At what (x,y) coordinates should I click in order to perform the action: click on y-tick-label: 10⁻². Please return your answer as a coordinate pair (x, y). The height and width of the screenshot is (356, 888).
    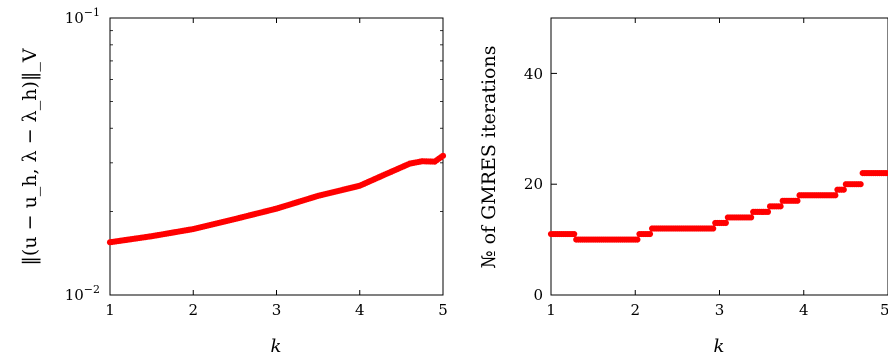
    Looking at the image, I should click on (82, 293).